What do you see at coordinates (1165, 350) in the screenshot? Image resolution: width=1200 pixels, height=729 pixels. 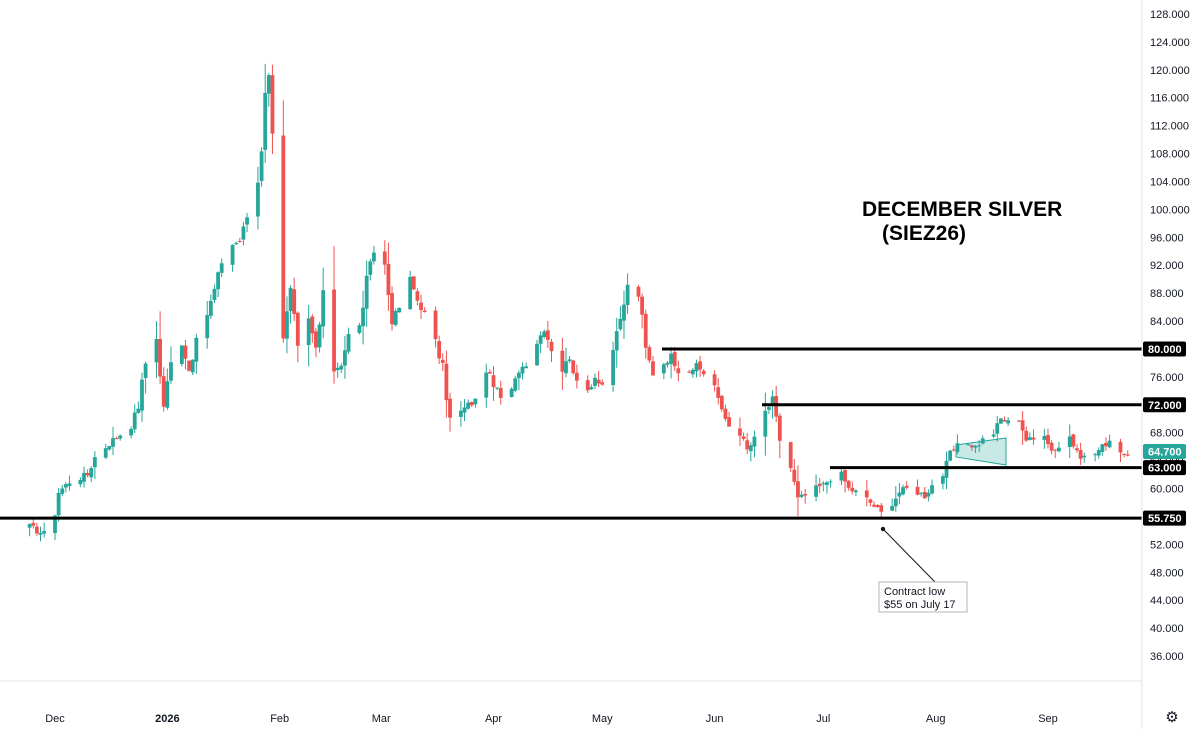 I see `price-tag-label: 80.000` at bounding box center [1165, 350].